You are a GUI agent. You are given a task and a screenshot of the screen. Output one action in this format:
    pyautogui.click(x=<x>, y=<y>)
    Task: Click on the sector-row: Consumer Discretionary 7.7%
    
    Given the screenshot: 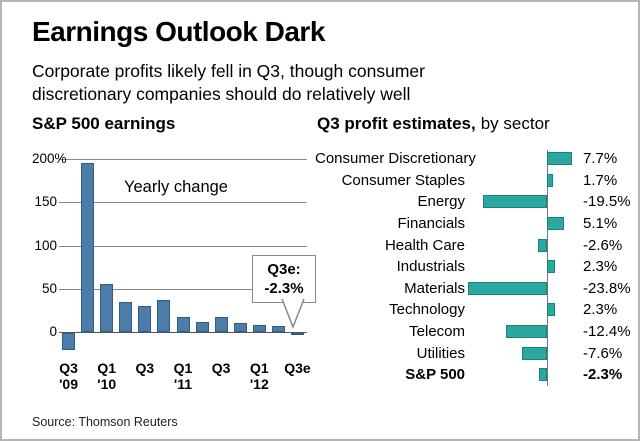 What is the action you would take?
    pyautogui.click(x=476, y=159)
    